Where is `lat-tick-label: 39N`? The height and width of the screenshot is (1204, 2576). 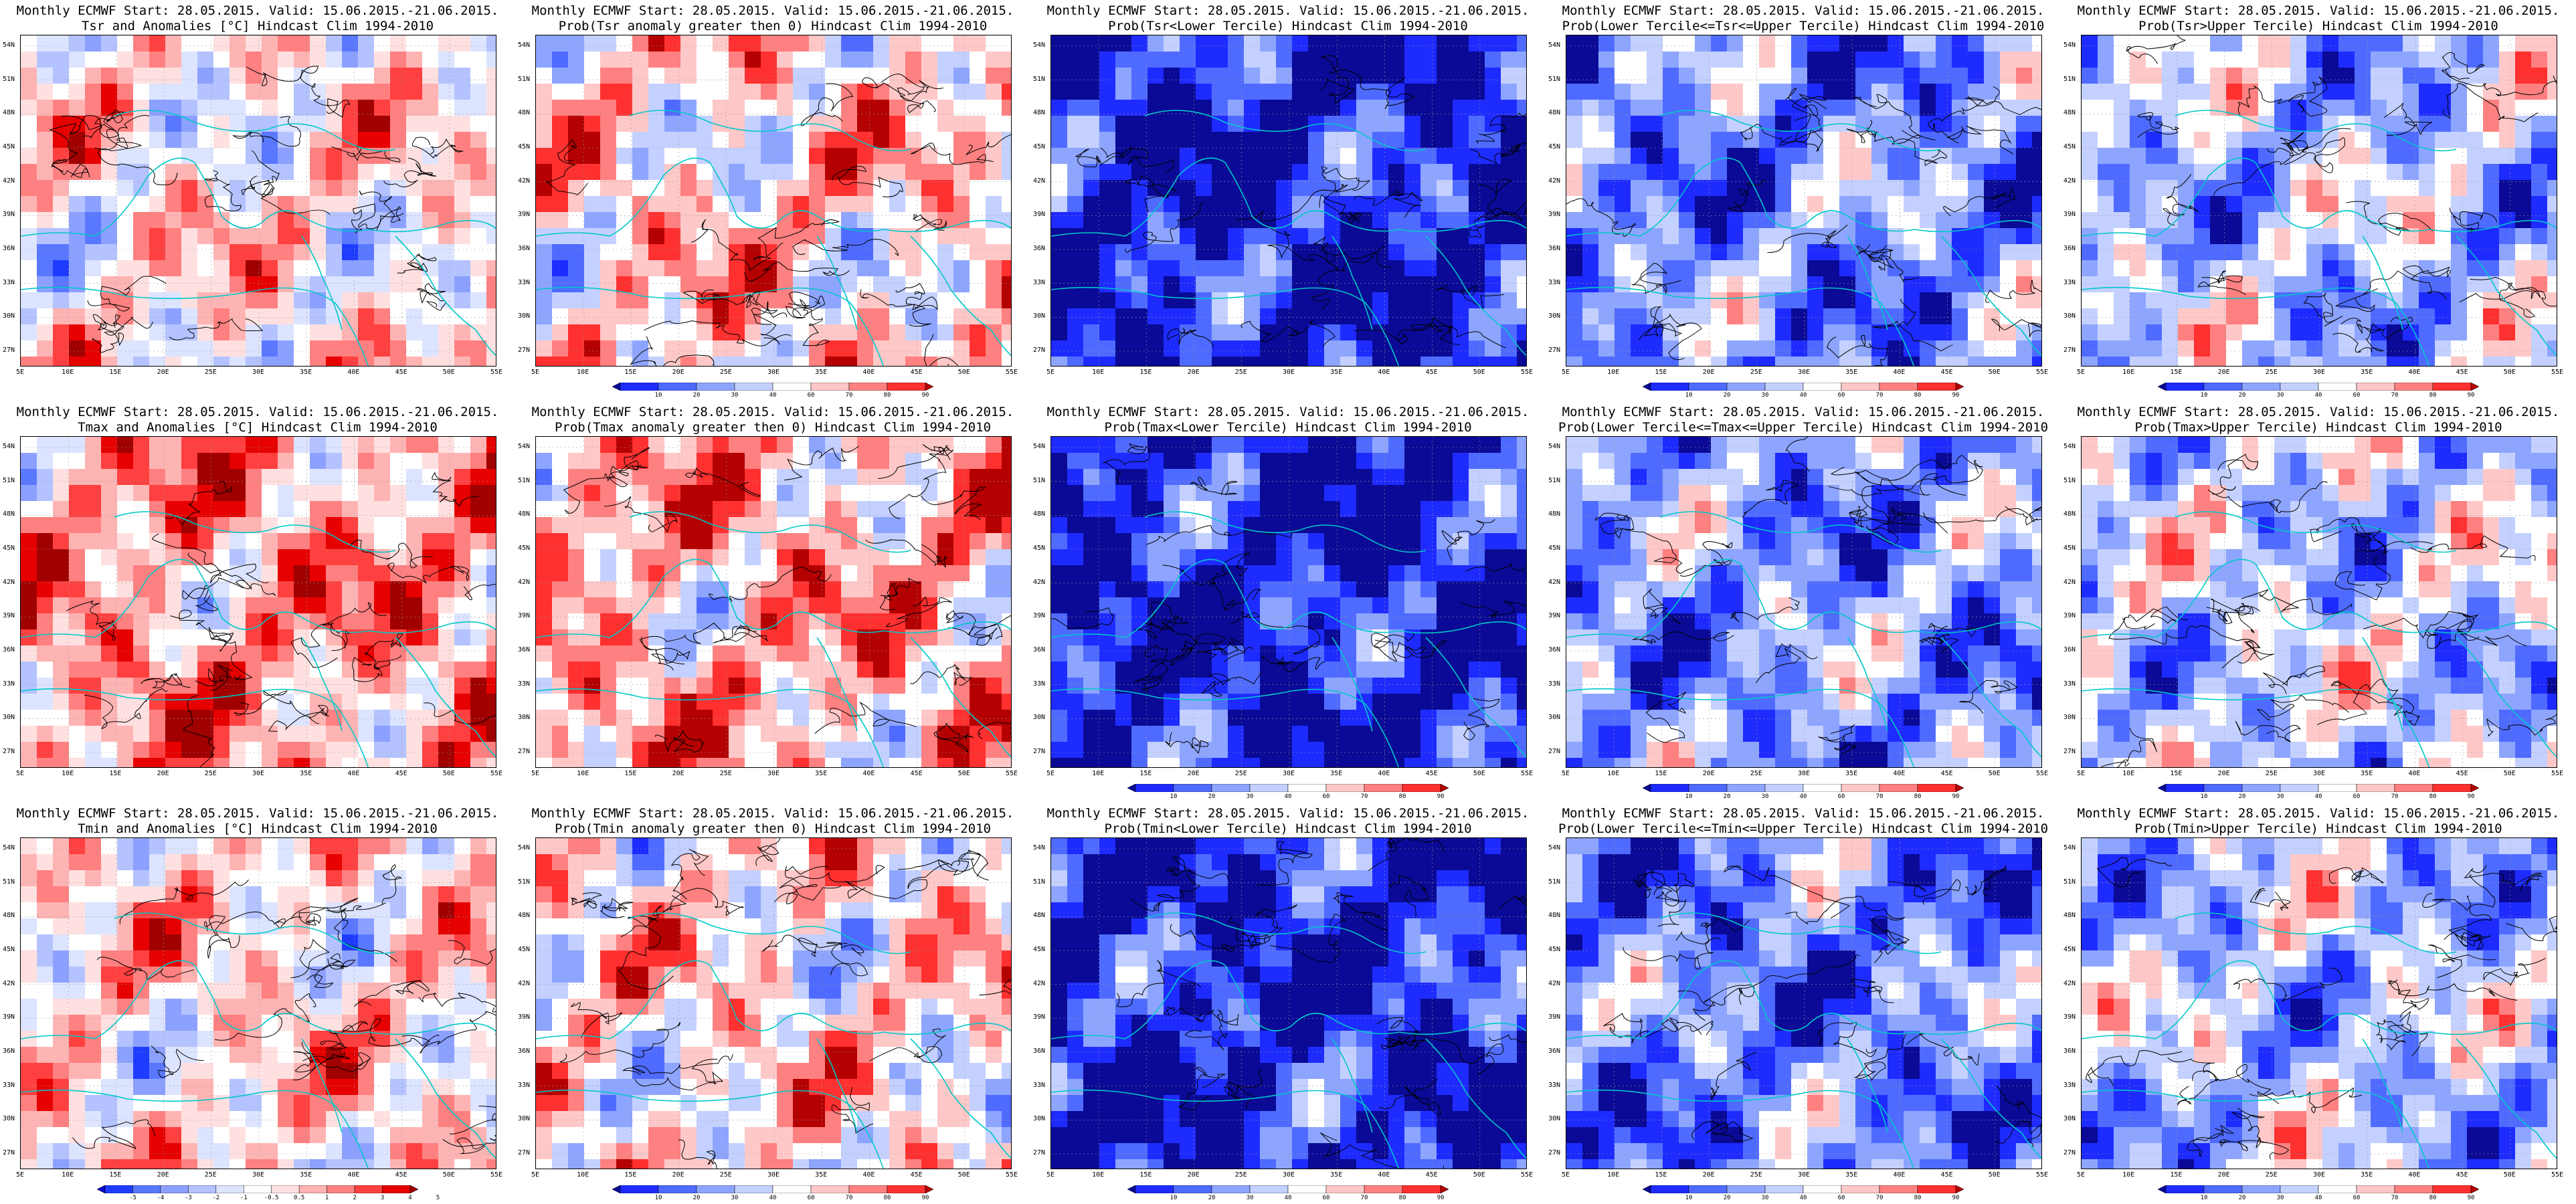
lat-tick-label: 39N is located at coordinates (9, 215).